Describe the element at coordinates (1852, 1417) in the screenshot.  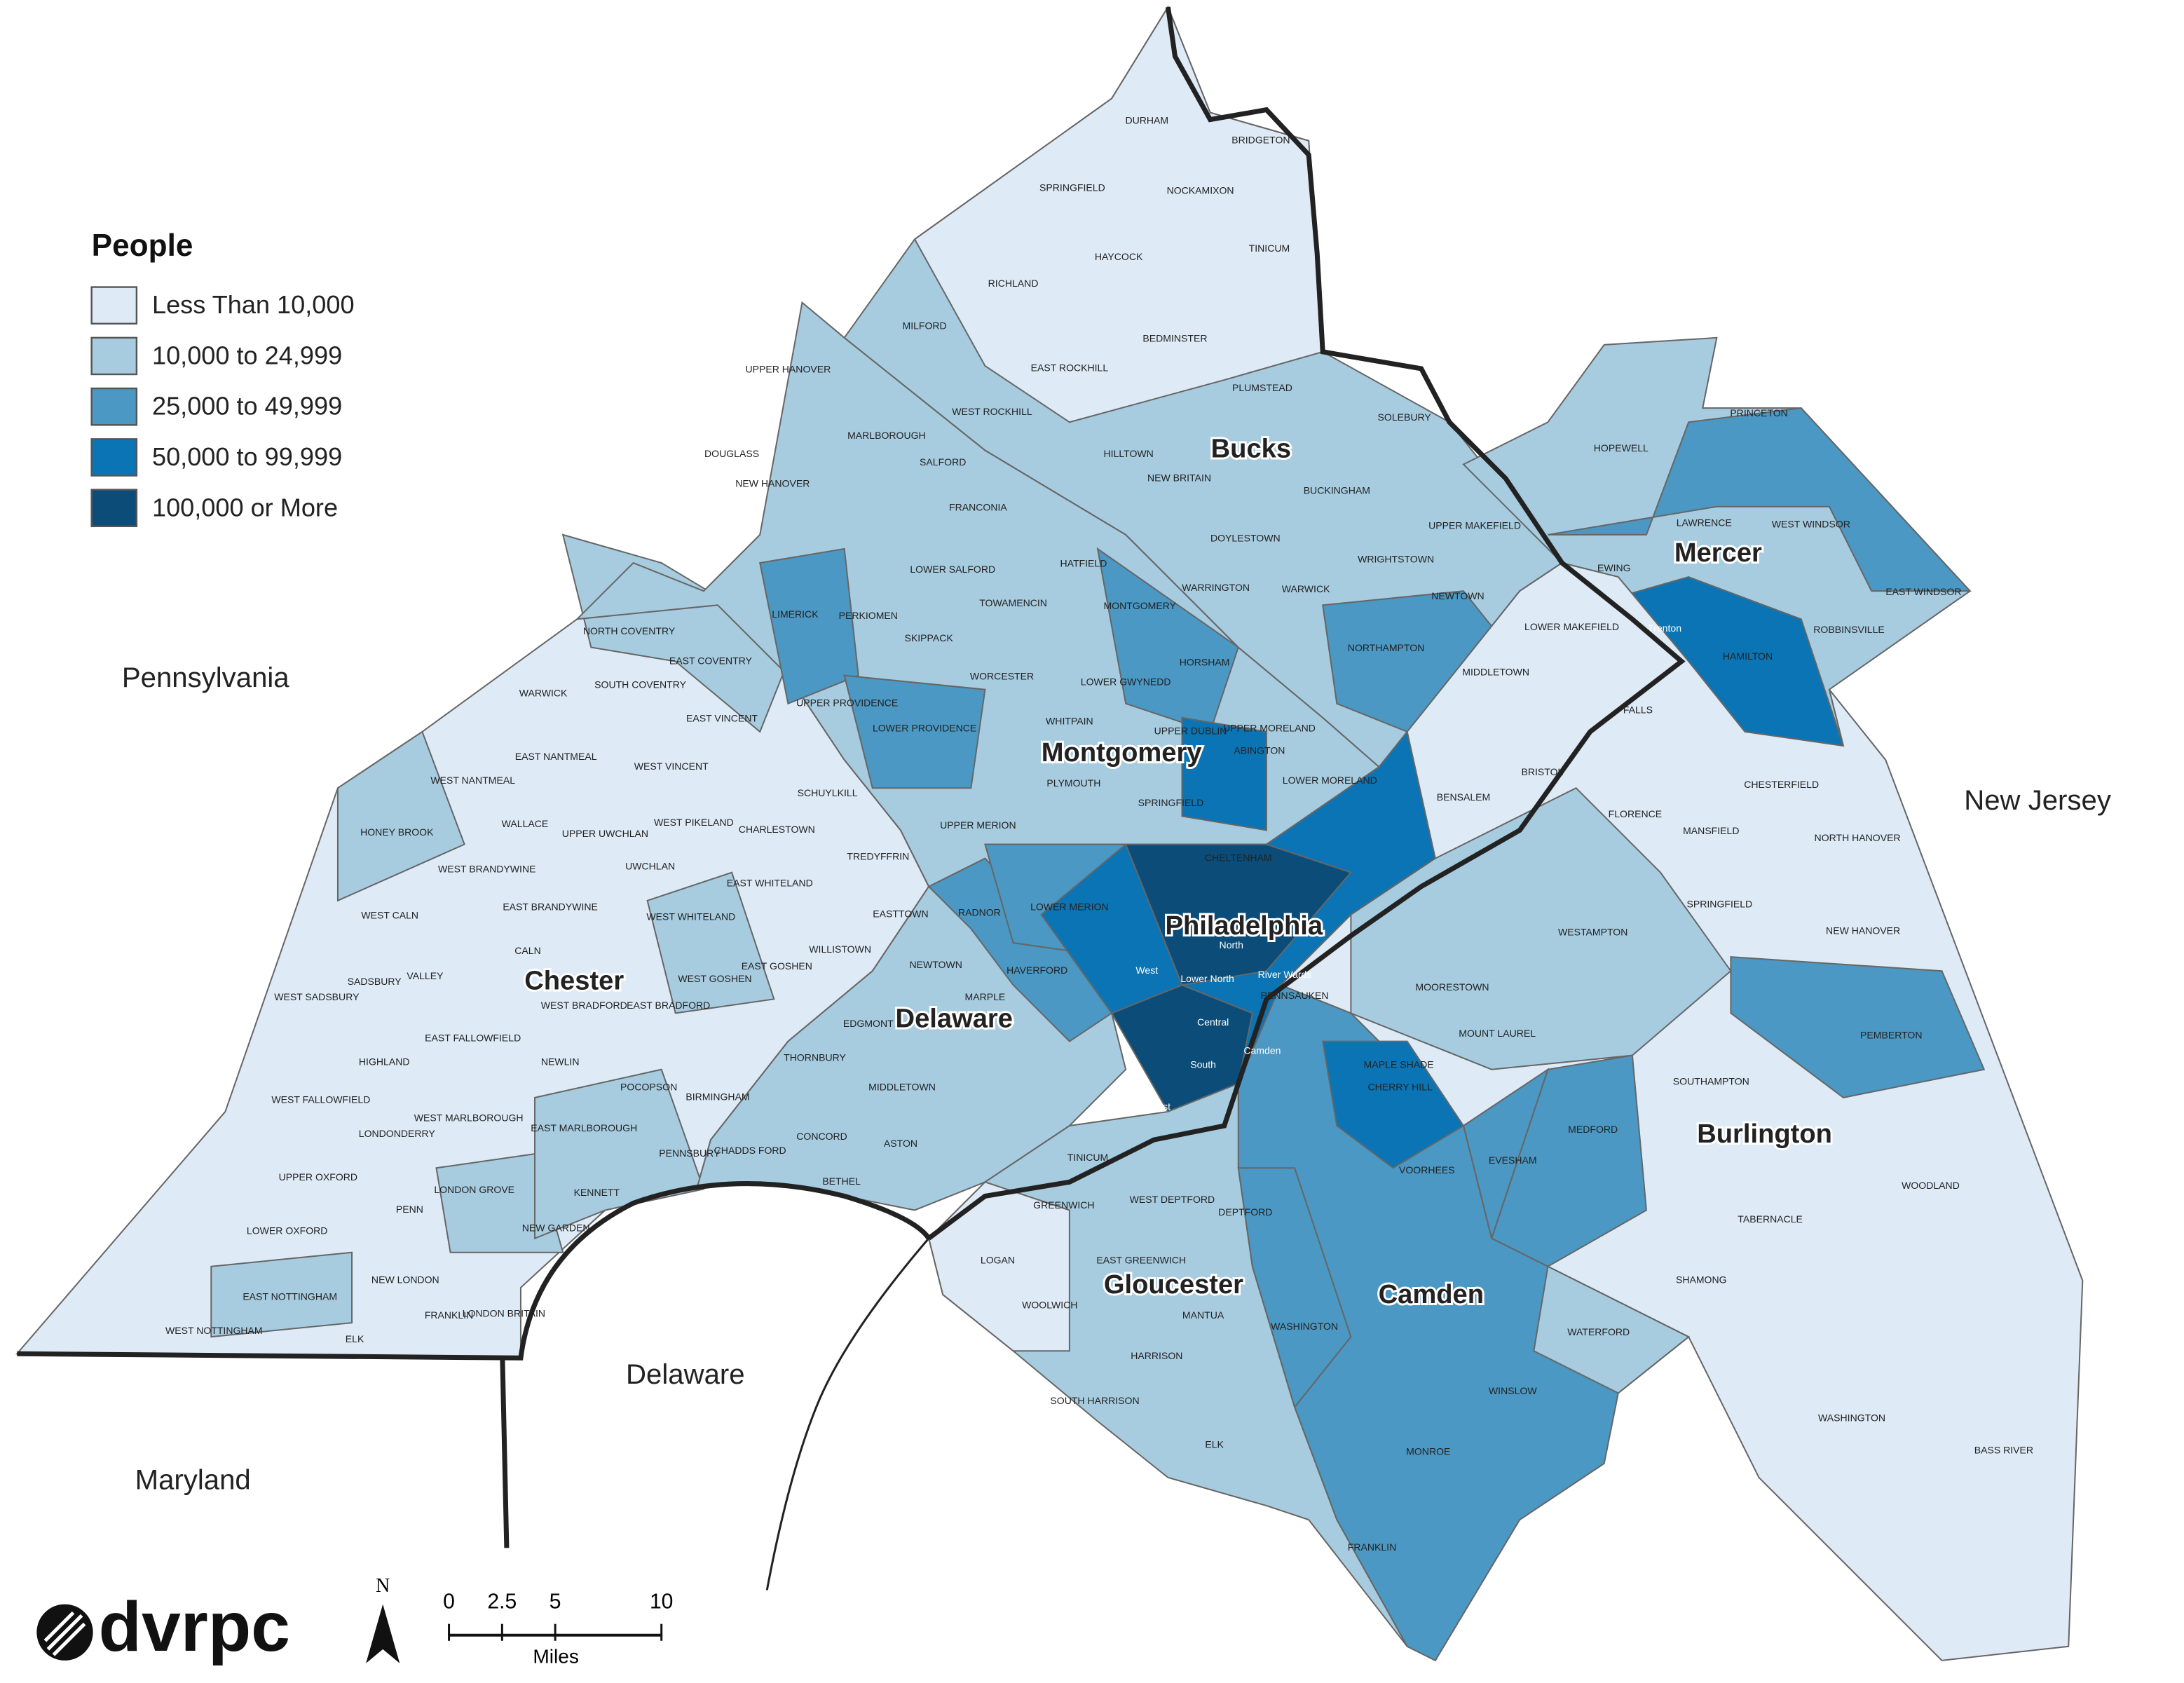
I see `municipality-label: WASHINGTON` at that location.